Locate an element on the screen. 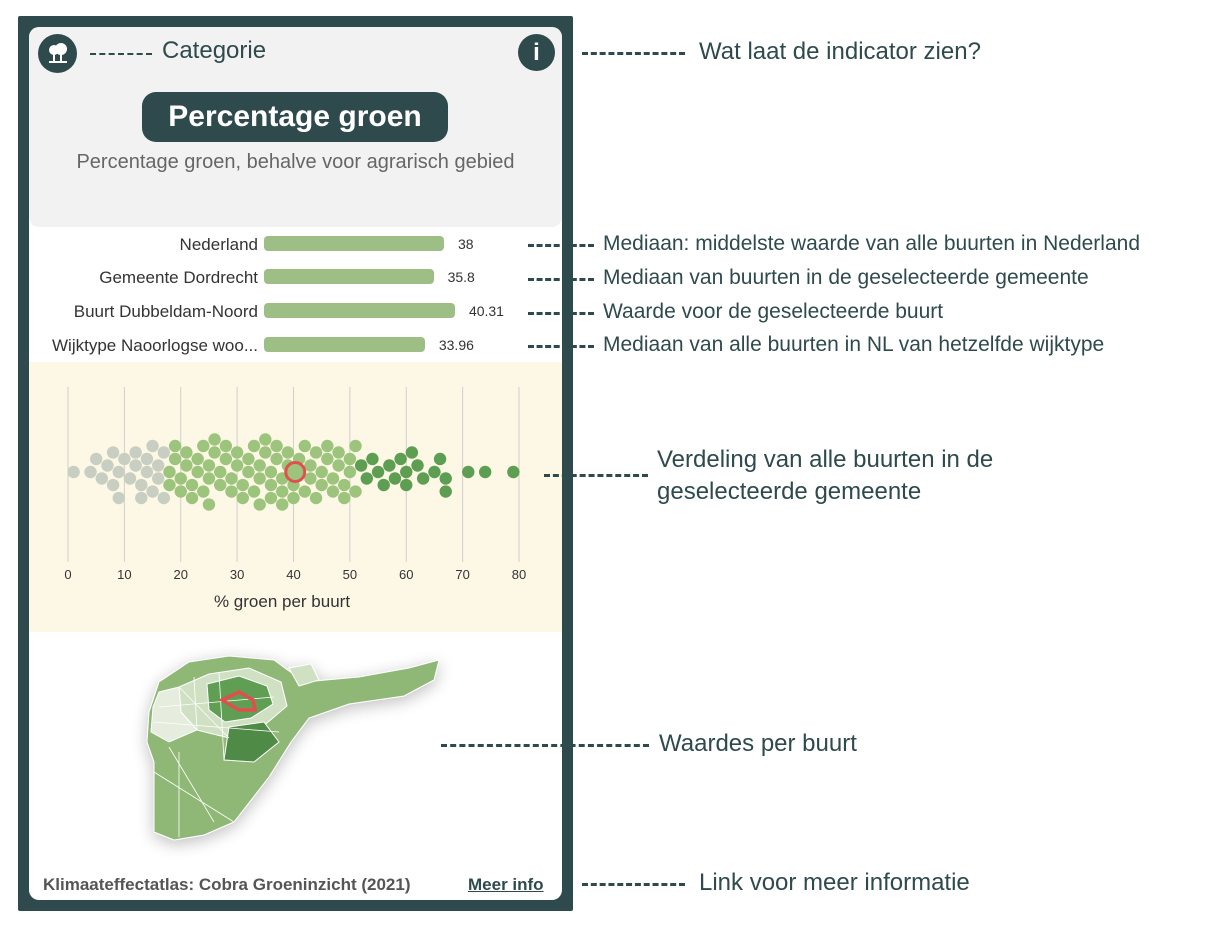  chart-ticks: 0 10 20 30 40 50 60 70 80 is located at coordinates (295, 574).